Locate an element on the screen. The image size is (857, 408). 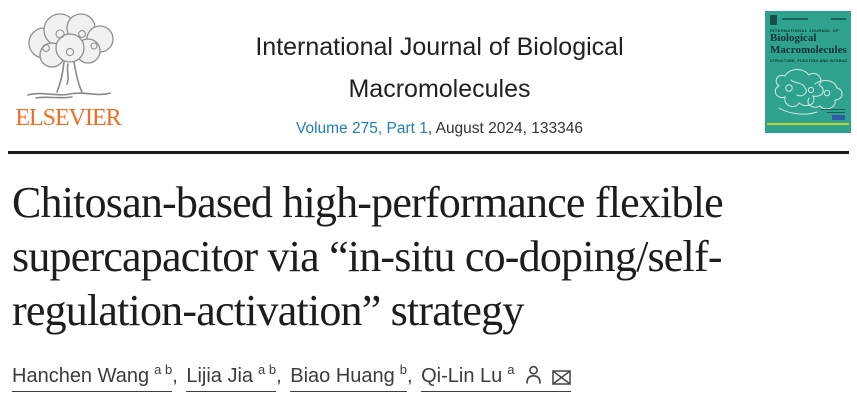
cover-footer-text-placeholder2 is located at coordinates (836, 112).